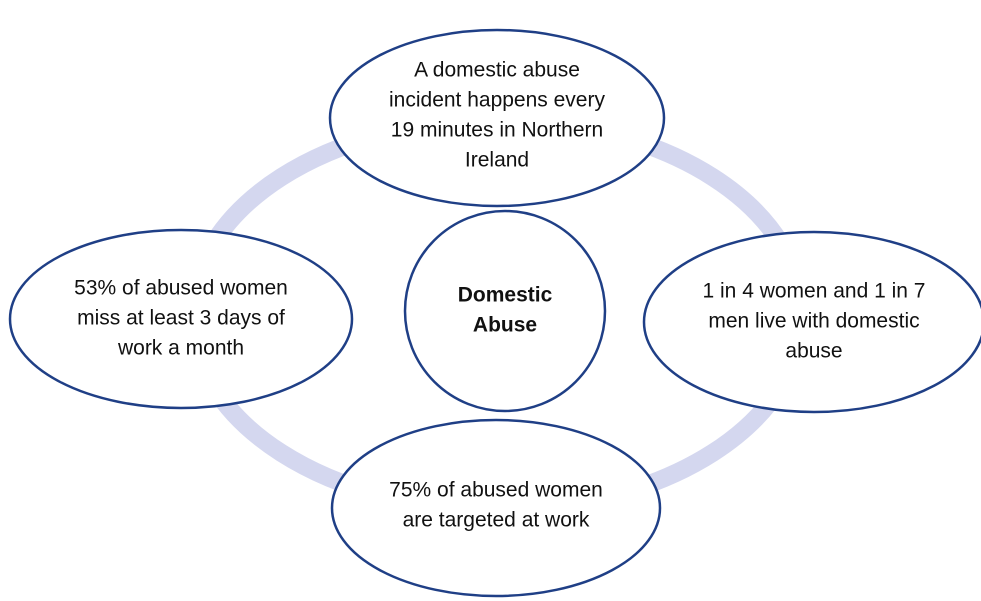  What do you see at coordinates (181, 288) in the screenshot?
I see `node-label: 53% of abused women` at bounding box center [181, 288].